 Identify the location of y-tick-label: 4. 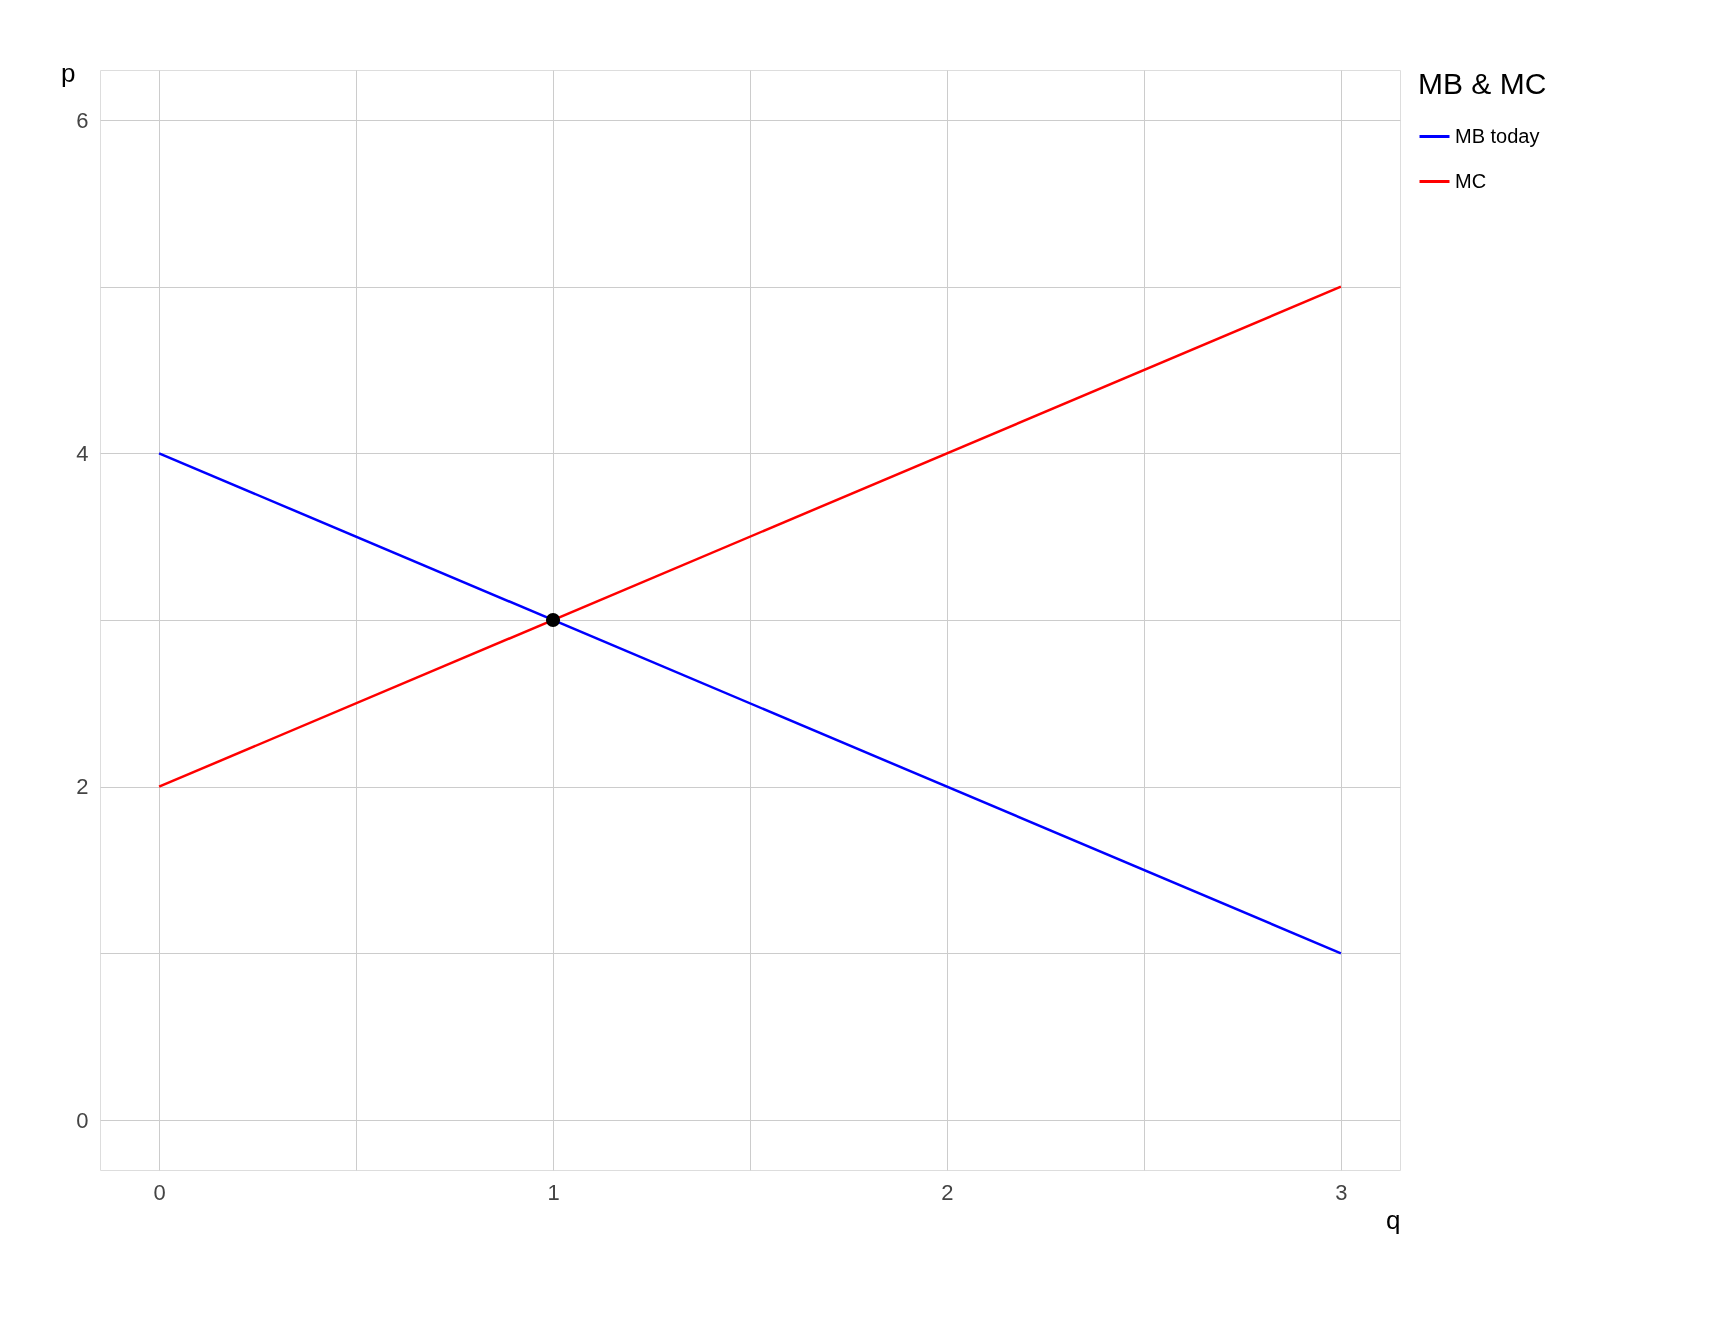
(82, 453).